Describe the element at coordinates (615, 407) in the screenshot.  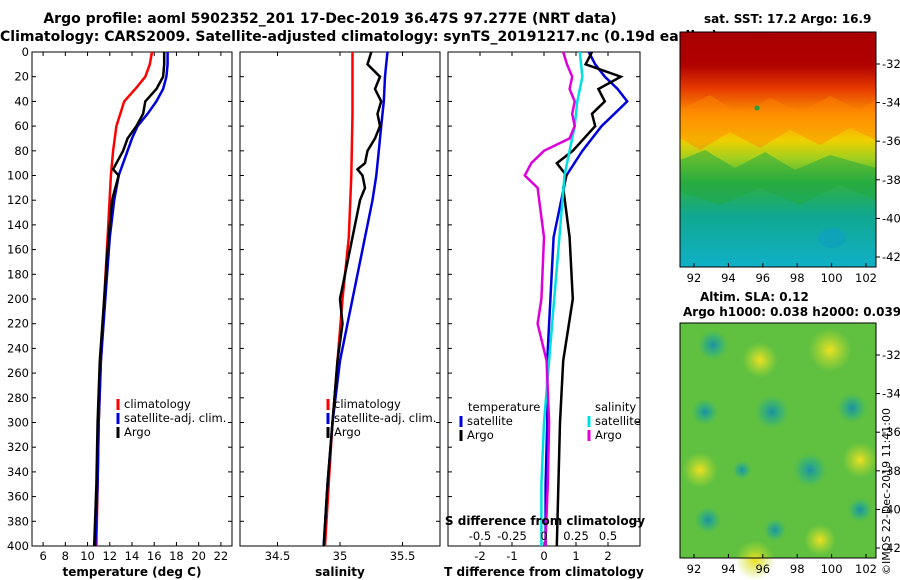
I see `legend-title-salinity: salinity` at that location.